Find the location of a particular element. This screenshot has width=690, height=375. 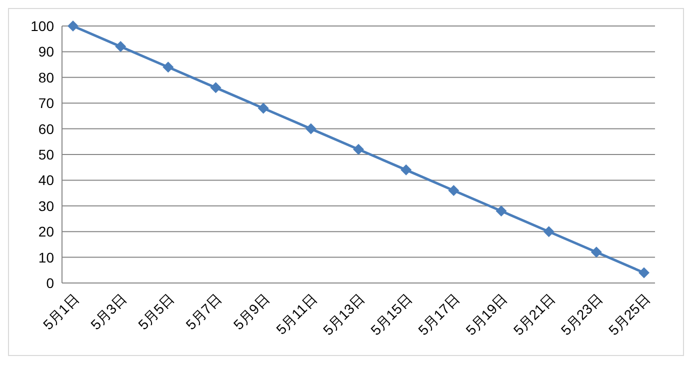

x-tick-label: 5月9日 is located at coordinates (251, 311).